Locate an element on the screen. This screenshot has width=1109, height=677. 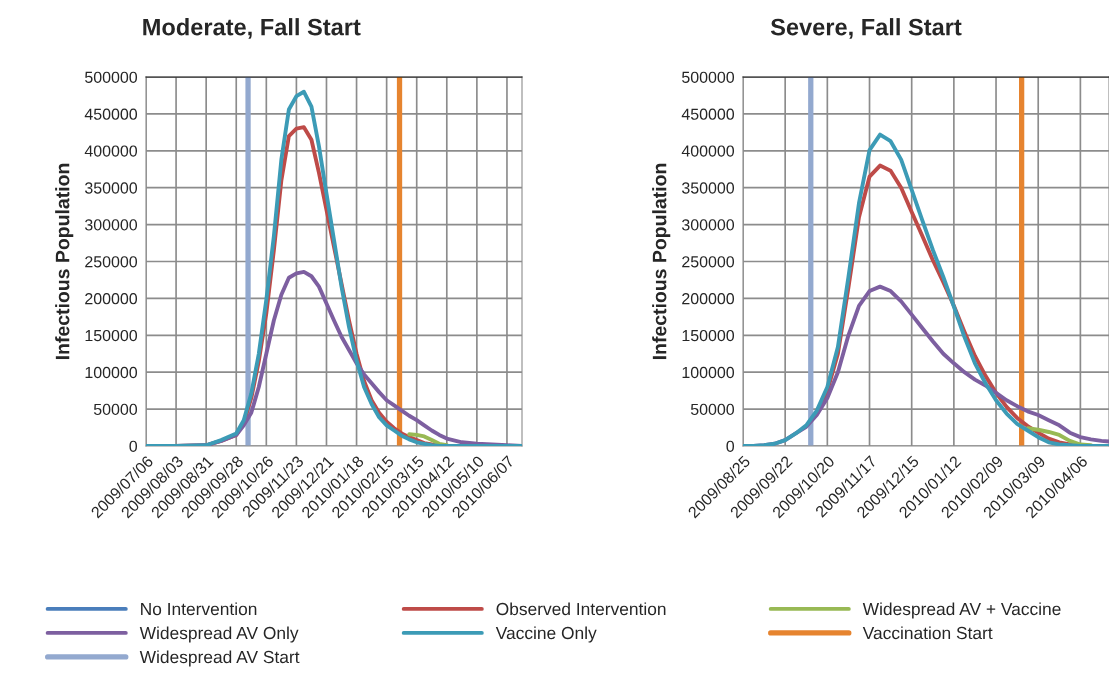
legend-label: Observed Intervention is located at coordinates (581, 609).